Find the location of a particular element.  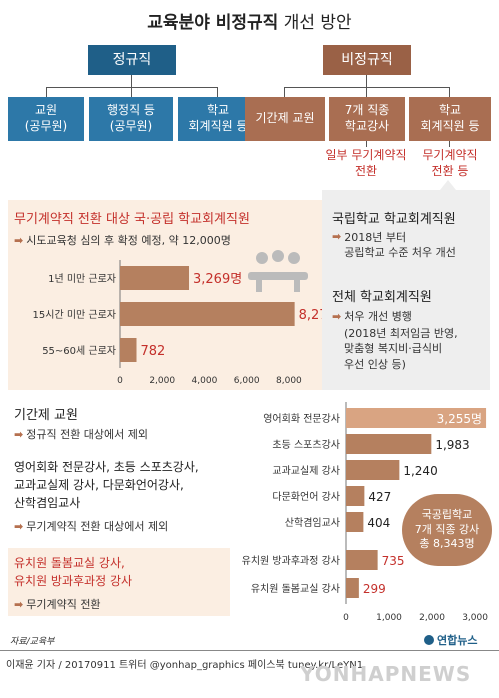

regular-child-accounting: 학교 회계직원 등 is located at coordinates (218, 119).